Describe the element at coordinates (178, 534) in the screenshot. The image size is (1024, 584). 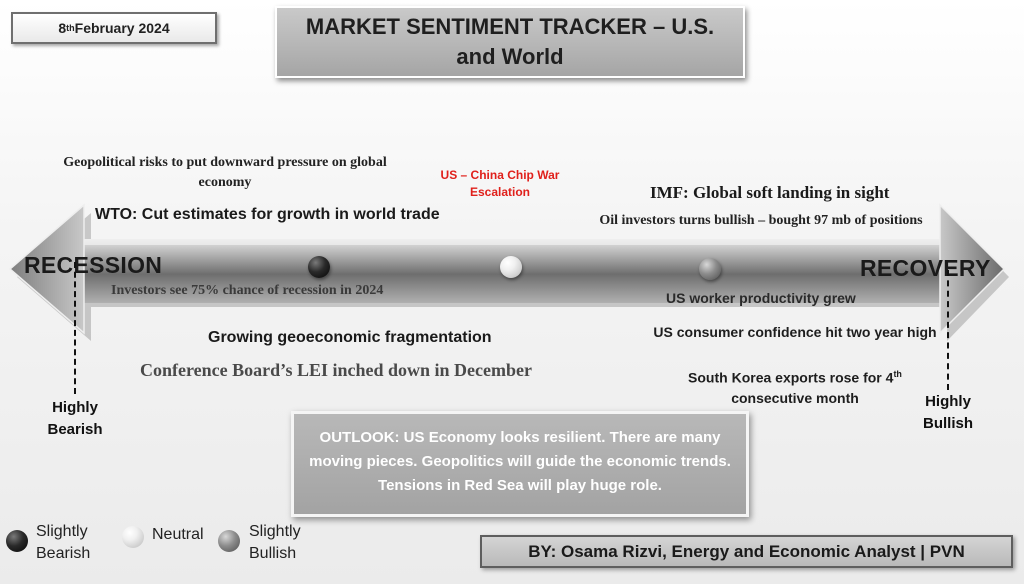
I see `legend-neutral: Neutral` at that location.